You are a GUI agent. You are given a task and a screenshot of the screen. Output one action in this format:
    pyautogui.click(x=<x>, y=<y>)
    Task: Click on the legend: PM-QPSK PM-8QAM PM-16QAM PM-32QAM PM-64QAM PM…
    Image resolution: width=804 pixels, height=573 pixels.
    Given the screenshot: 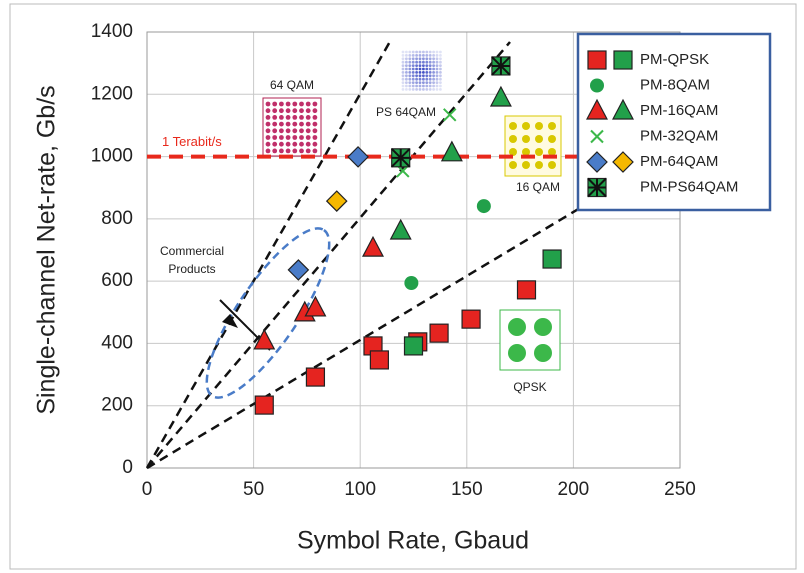 What is the action you would take?
    pyautogui.click(x=662, y=124)
    